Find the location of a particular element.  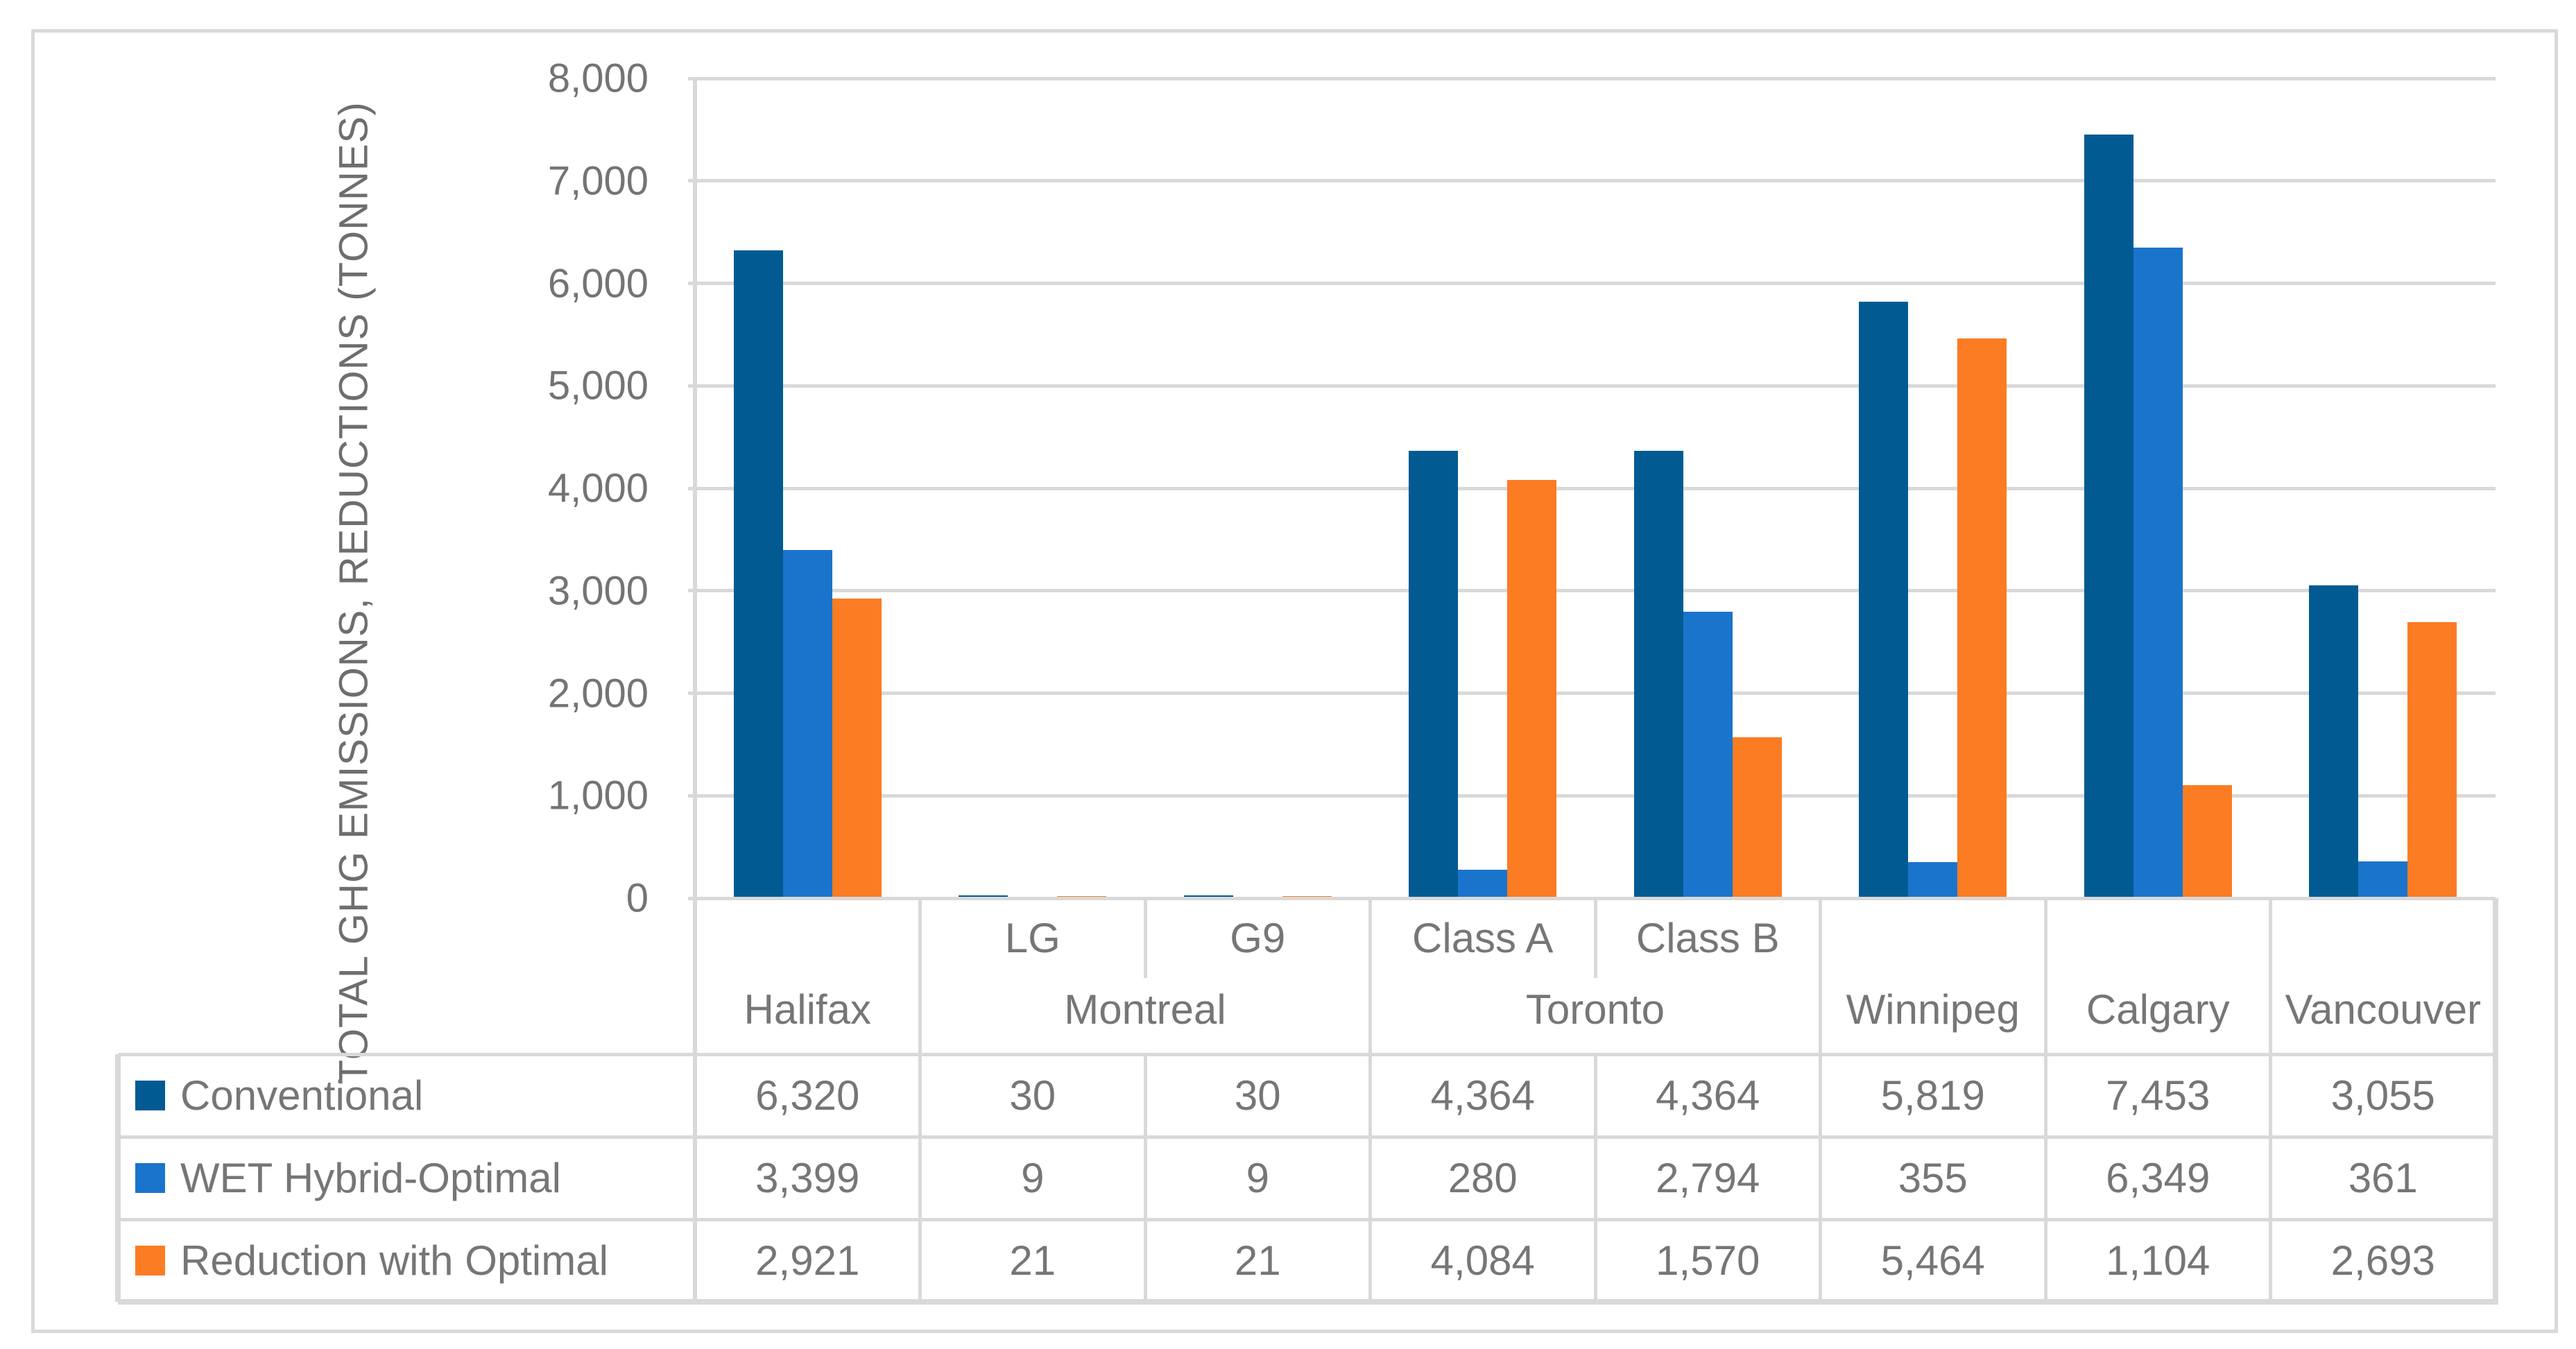

bar-conventional-vancouver is located at coordinates (2334, 741).